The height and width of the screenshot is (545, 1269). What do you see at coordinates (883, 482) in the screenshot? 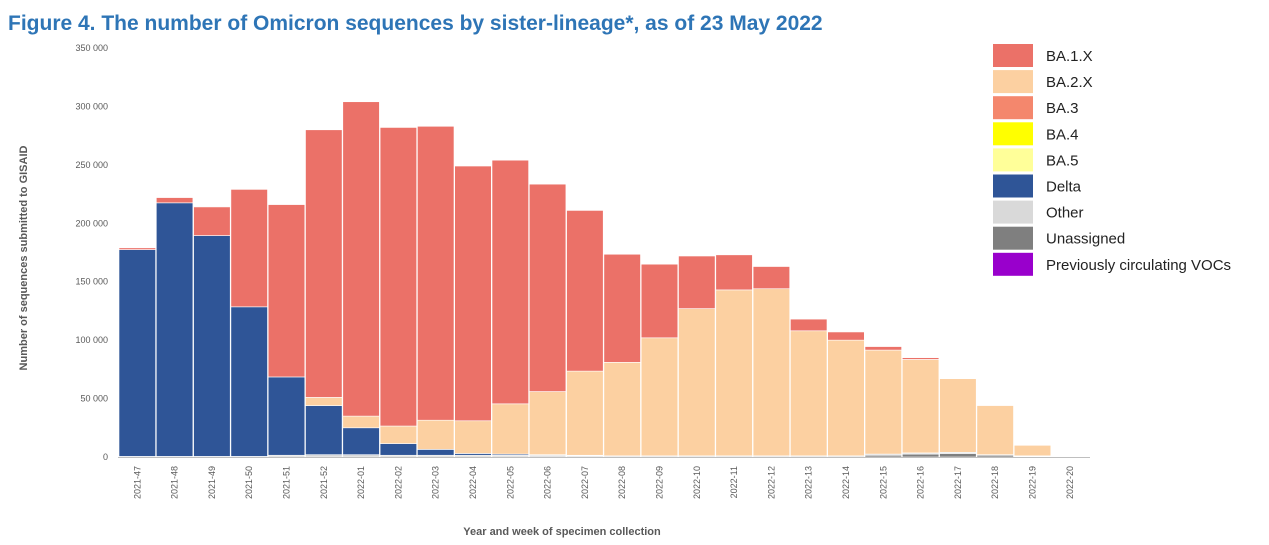
I see `x-tick-label: 2022-15` at bounding box center [883, 482].